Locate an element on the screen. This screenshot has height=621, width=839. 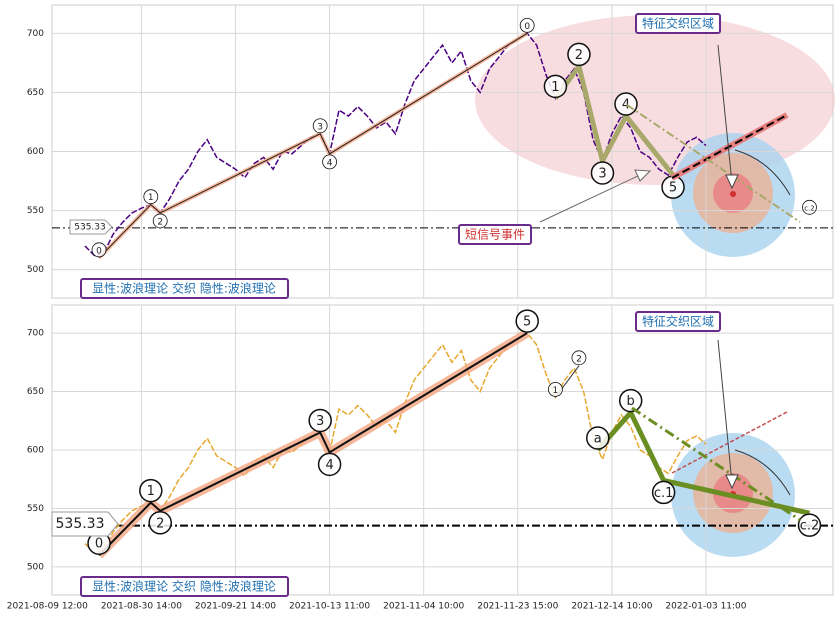
wave-label: a is located at coordinates (598, 439).